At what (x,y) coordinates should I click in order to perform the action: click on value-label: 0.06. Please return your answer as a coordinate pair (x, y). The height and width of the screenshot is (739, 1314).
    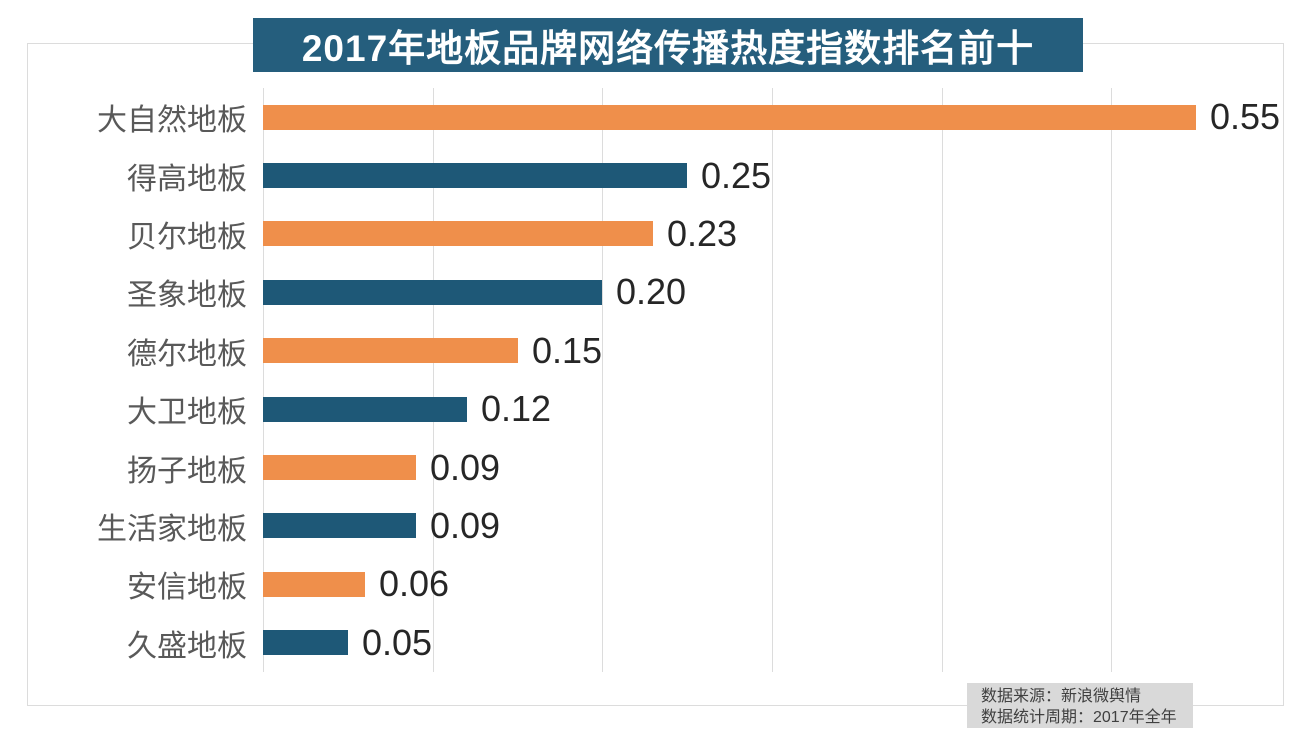
    Looking at the image, I should click on (414, 584).